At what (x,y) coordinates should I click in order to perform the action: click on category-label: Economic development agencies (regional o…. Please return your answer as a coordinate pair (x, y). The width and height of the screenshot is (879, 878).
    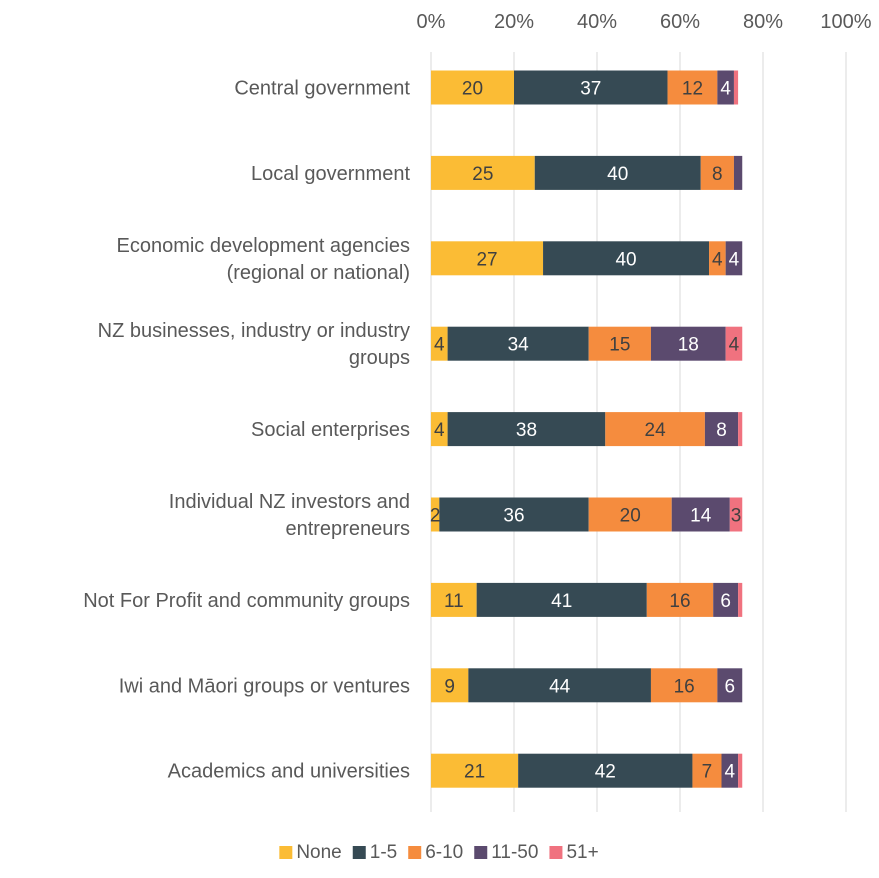
    Looking at the image, I should click on (263, 259).